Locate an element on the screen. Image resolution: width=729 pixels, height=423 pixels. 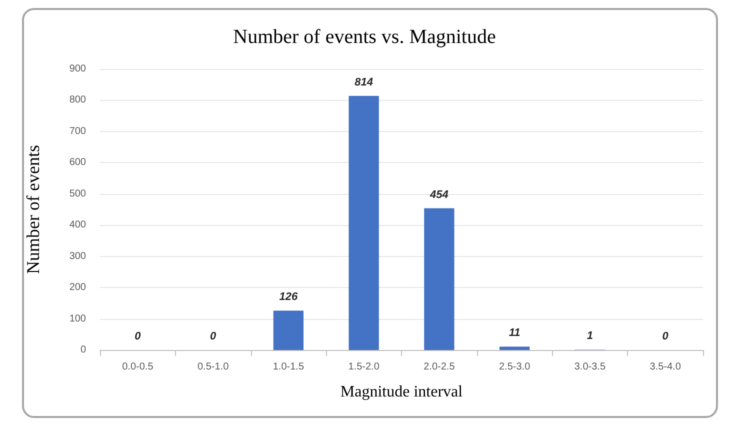
y-tick-label: 300 is located at coordinates (77, 256).